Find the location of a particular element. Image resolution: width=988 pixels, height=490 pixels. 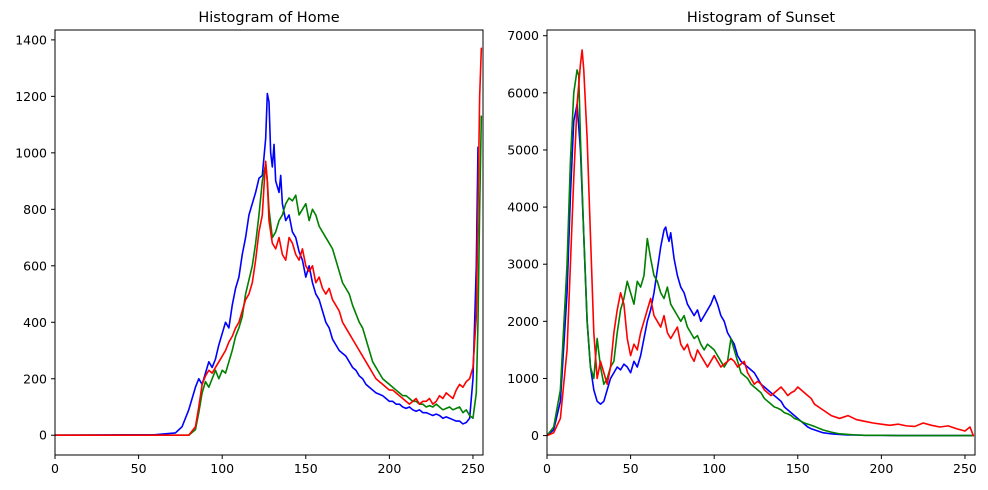

chart-title: Histogram of Sunset is located at coordinates (761, 18).